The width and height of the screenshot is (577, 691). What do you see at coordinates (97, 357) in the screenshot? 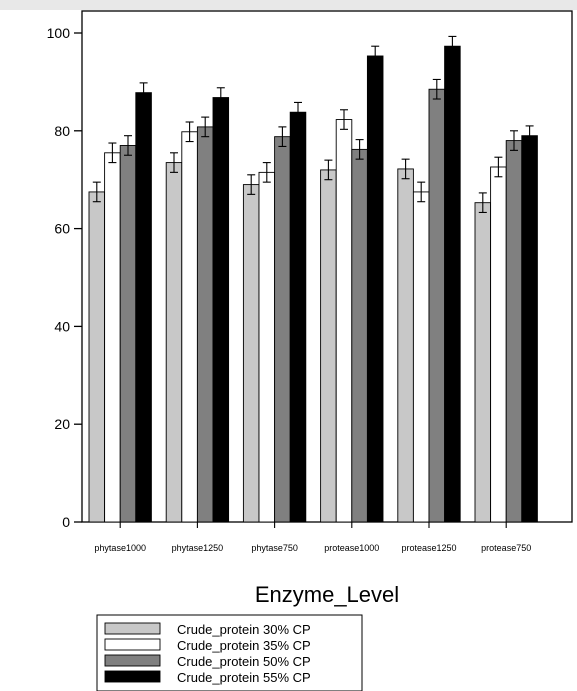
I see `bar-phytase1000-s1` at bounding box center [97, 357].